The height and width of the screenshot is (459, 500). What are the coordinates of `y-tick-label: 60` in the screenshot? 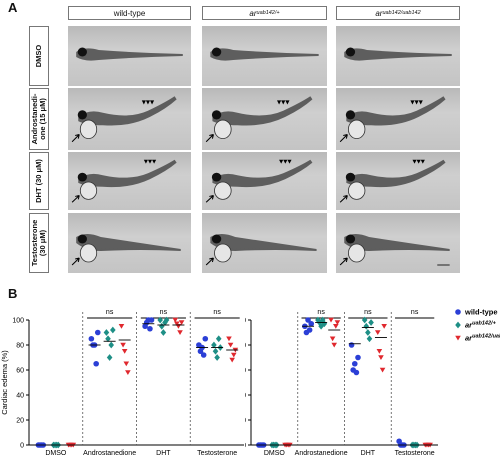 It's located at (20, 371).